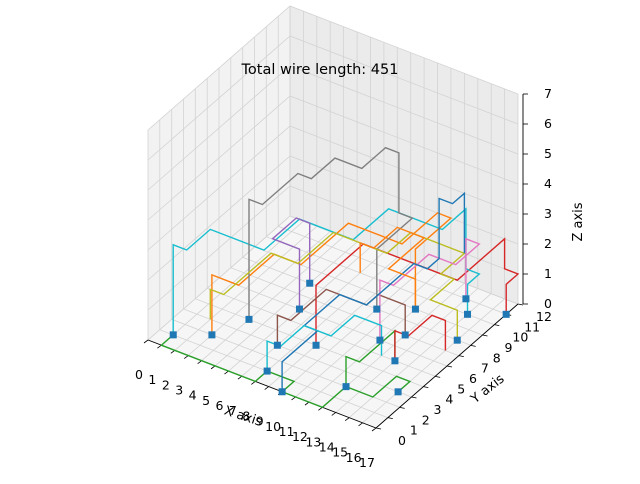 This screenshot has width=640, height=484. Describe the element at coordinates (402, 440) in the screenshot. I see `y-tick-label: 0` at that location.